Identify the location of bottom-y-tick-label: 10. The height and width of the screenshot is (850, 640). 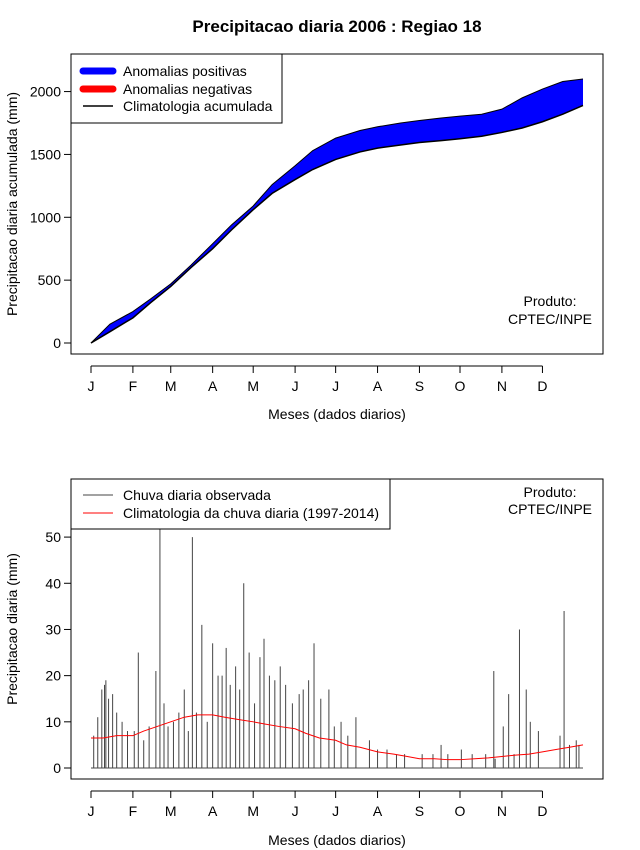
(53, 722).